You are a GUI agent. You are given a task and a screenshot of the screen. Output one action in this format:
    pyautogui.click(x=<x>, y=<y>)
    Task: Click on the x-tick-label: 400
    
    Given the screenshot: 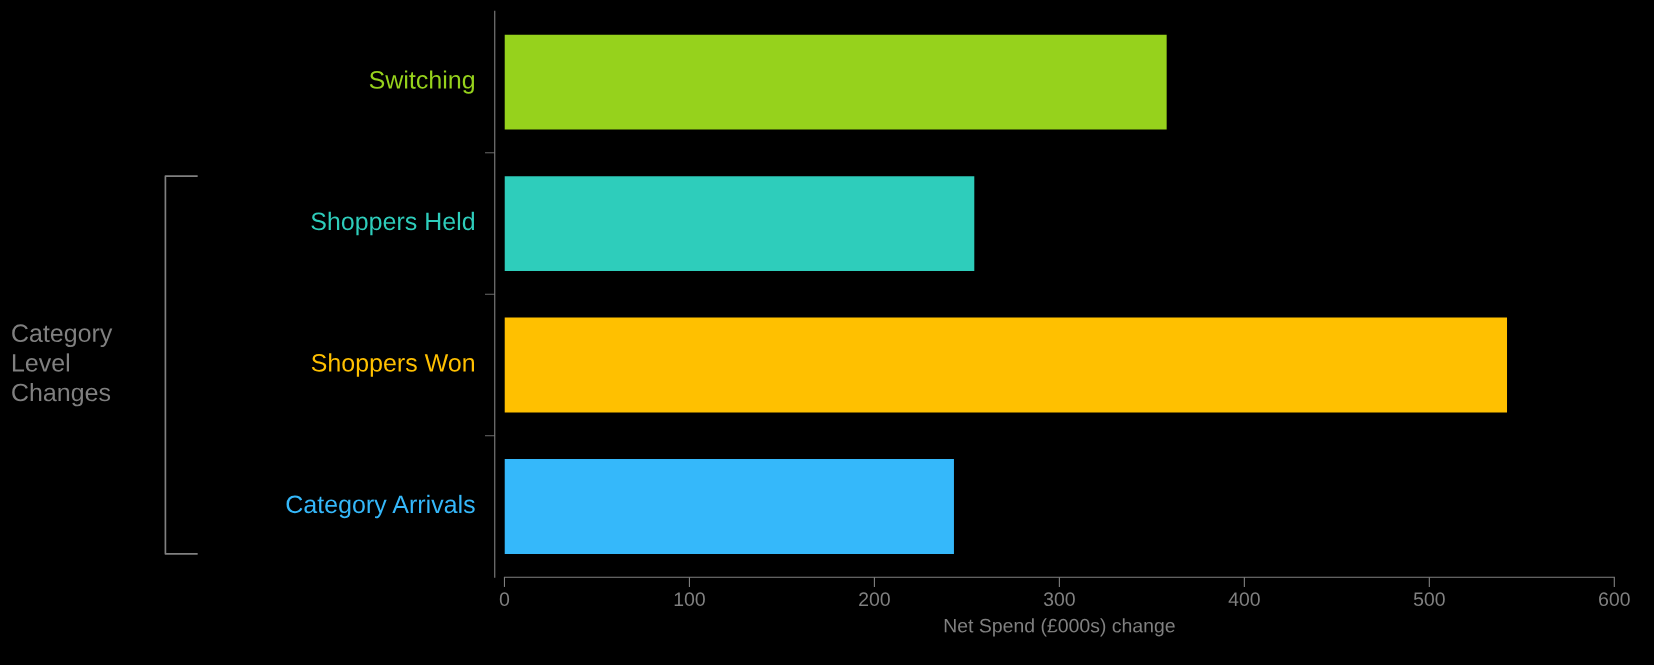 What is the action you would take?
    pyautogui.click(x=1244, y=599)
    